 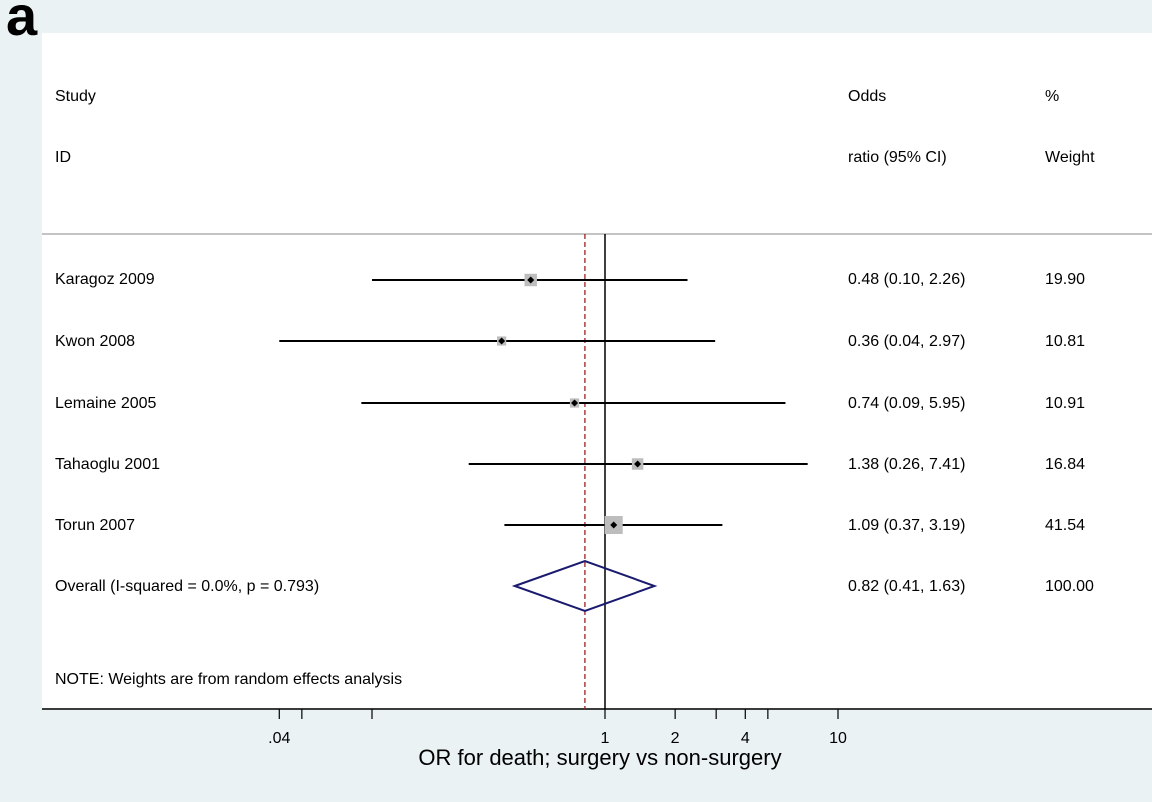 I want to click on study-ci: 0.74 (0.09, 5.95), so click(x=907, y=403).